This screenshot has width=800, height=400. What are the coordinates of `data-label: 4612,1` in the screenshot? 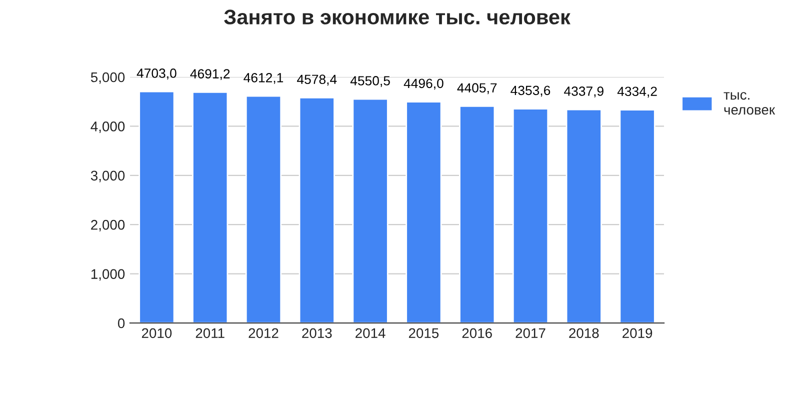 It's located at (264, 78).